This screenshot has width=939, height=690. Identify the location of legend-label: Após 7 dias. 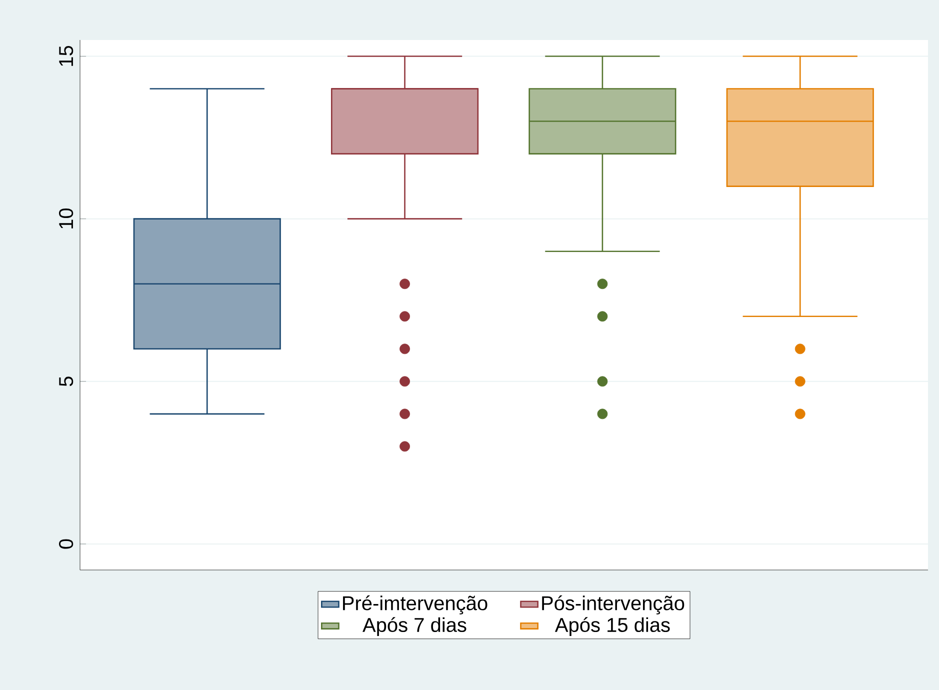
(414, 626).